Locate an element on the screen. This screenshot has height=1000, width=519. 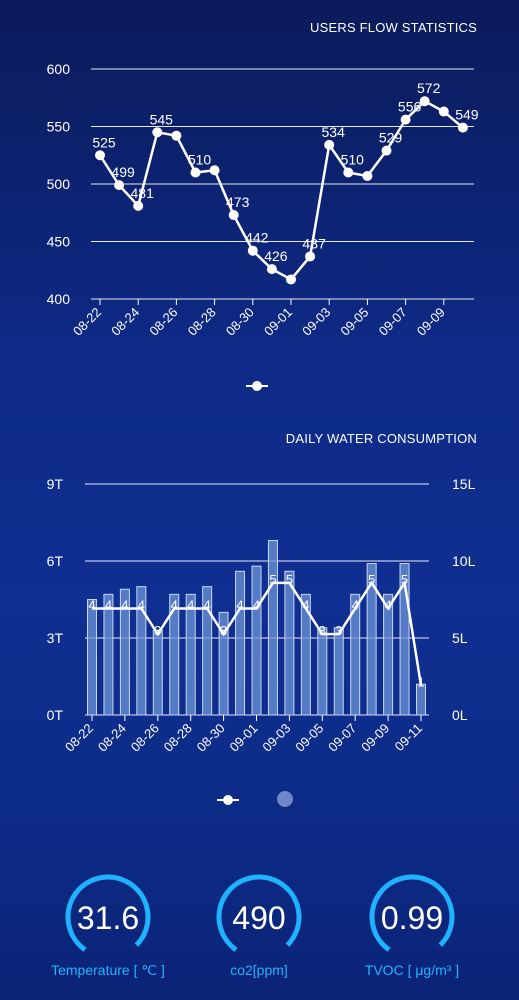
data-label: 437 is located at coordinates (314, 243).